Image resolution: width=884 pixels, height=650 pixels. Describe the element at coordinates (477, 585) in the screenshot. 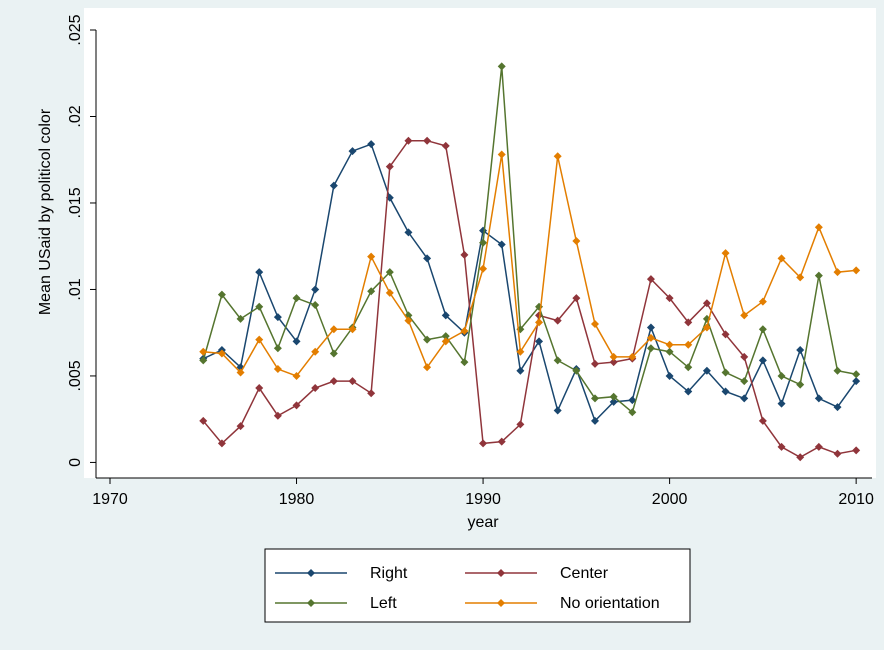

I see `legend` at that location.